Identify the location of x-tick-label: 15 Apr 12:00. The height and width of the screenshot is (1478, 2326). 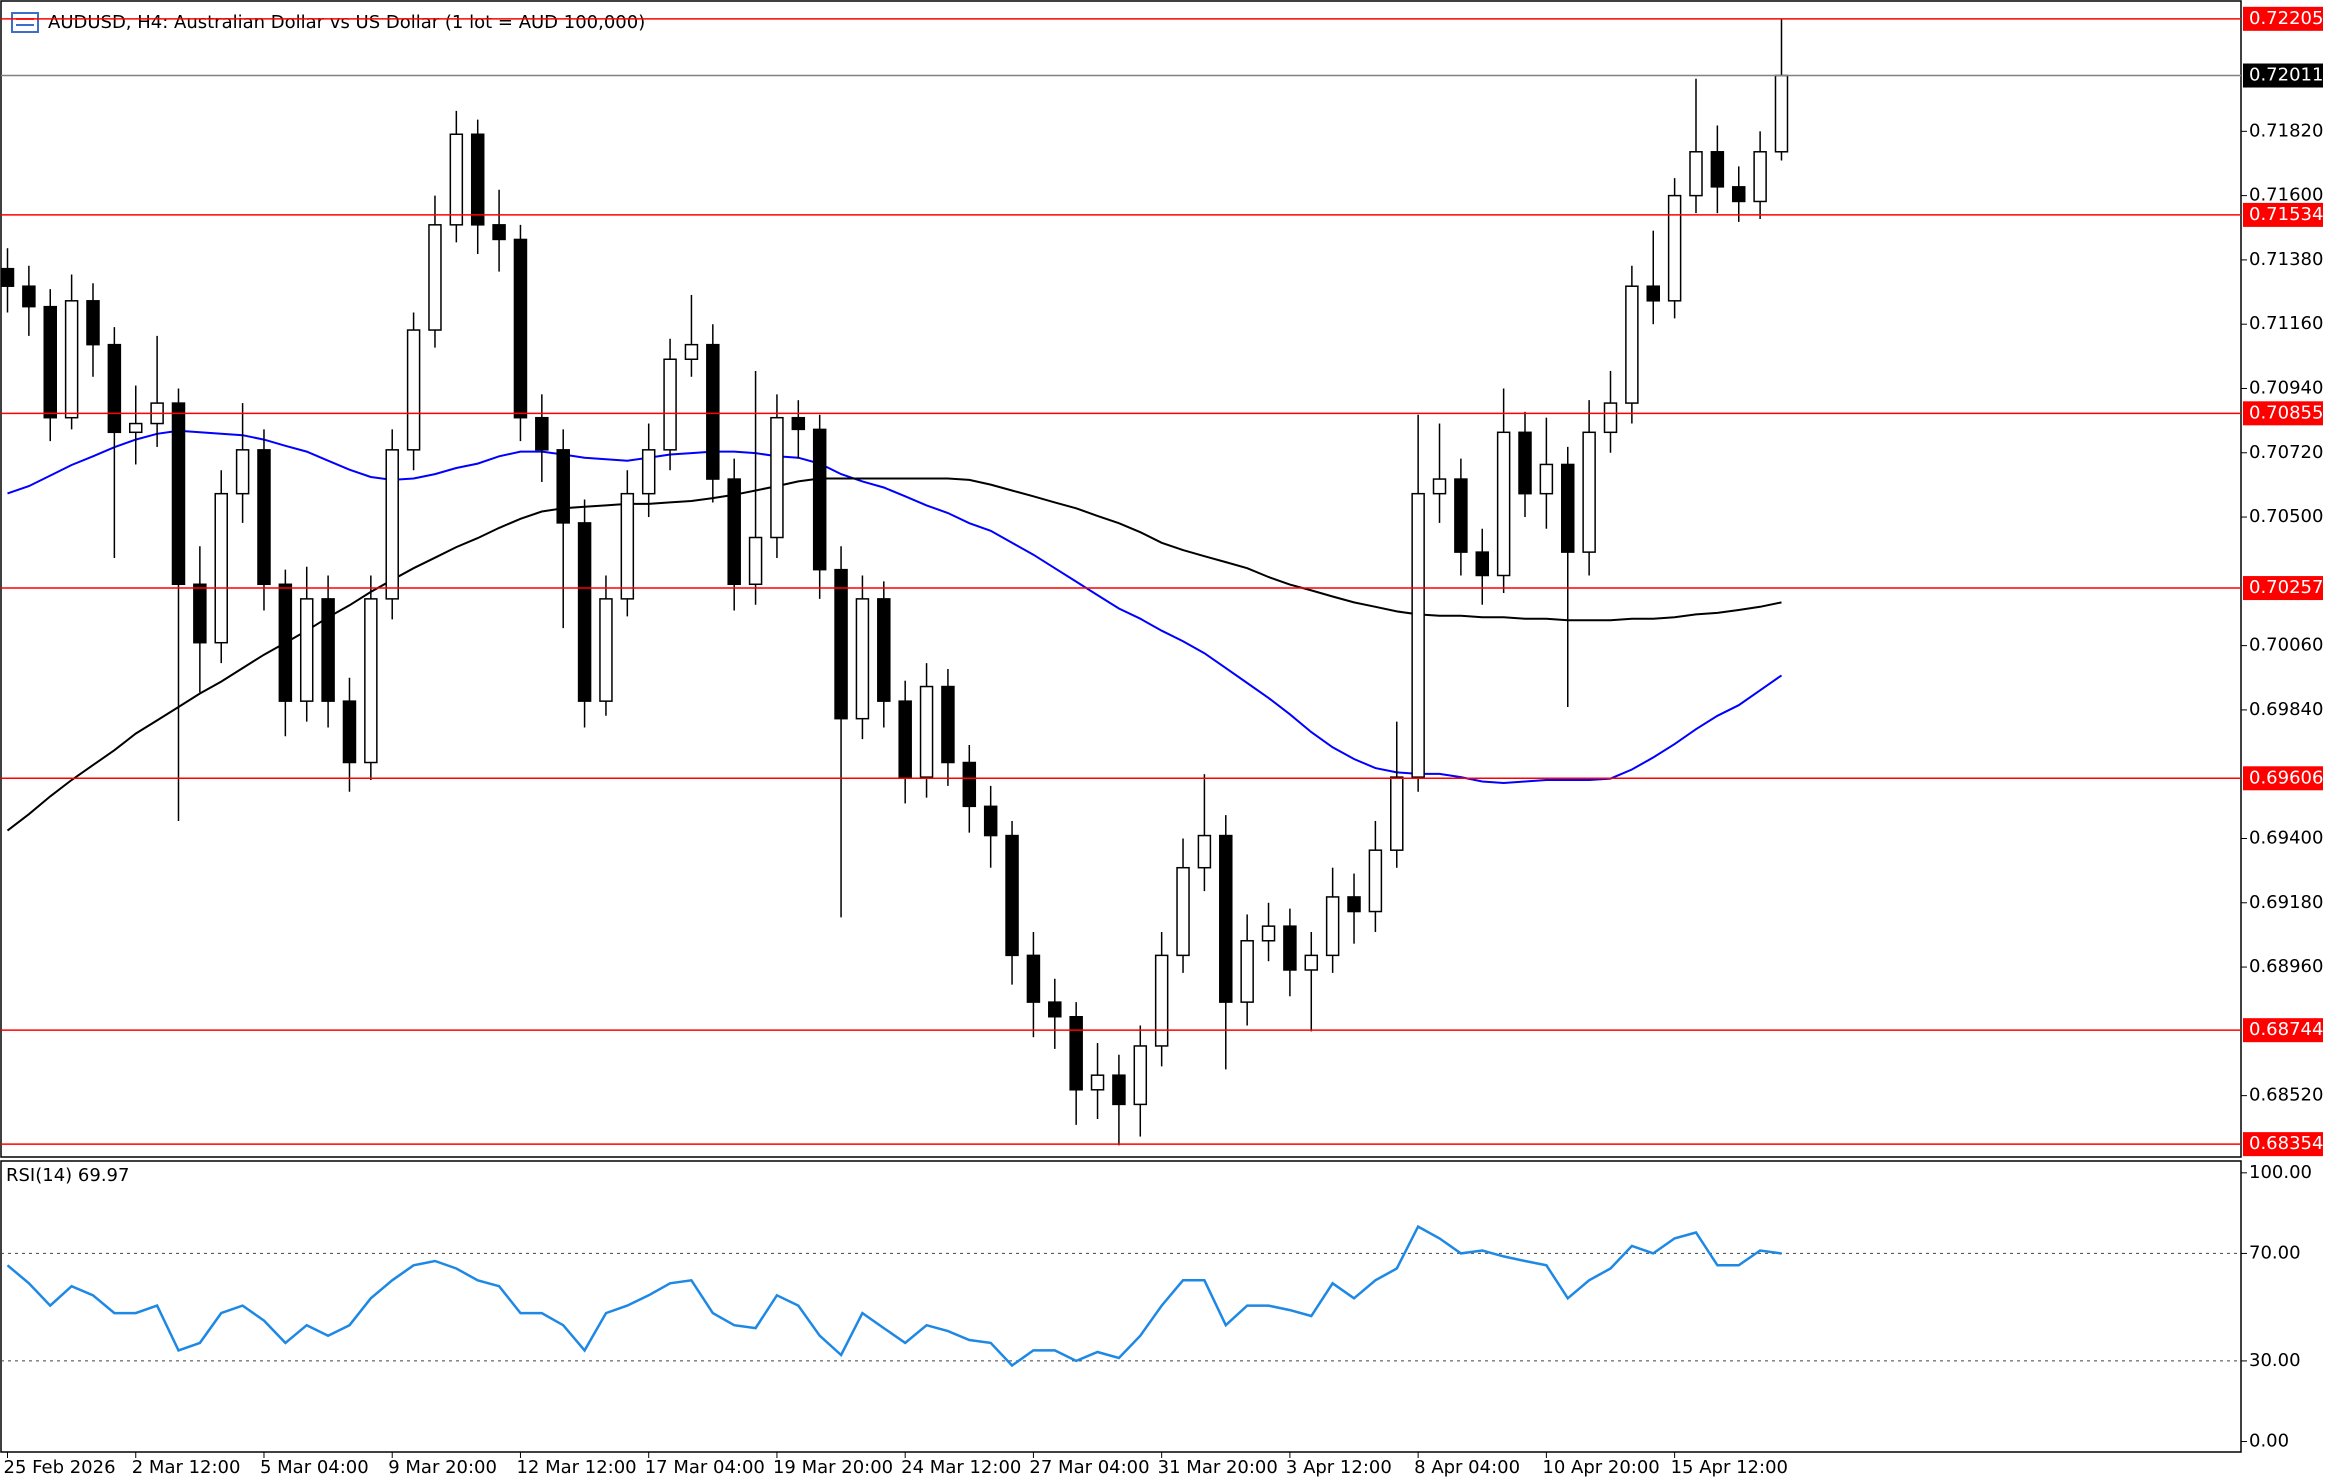
(1729, 1467).